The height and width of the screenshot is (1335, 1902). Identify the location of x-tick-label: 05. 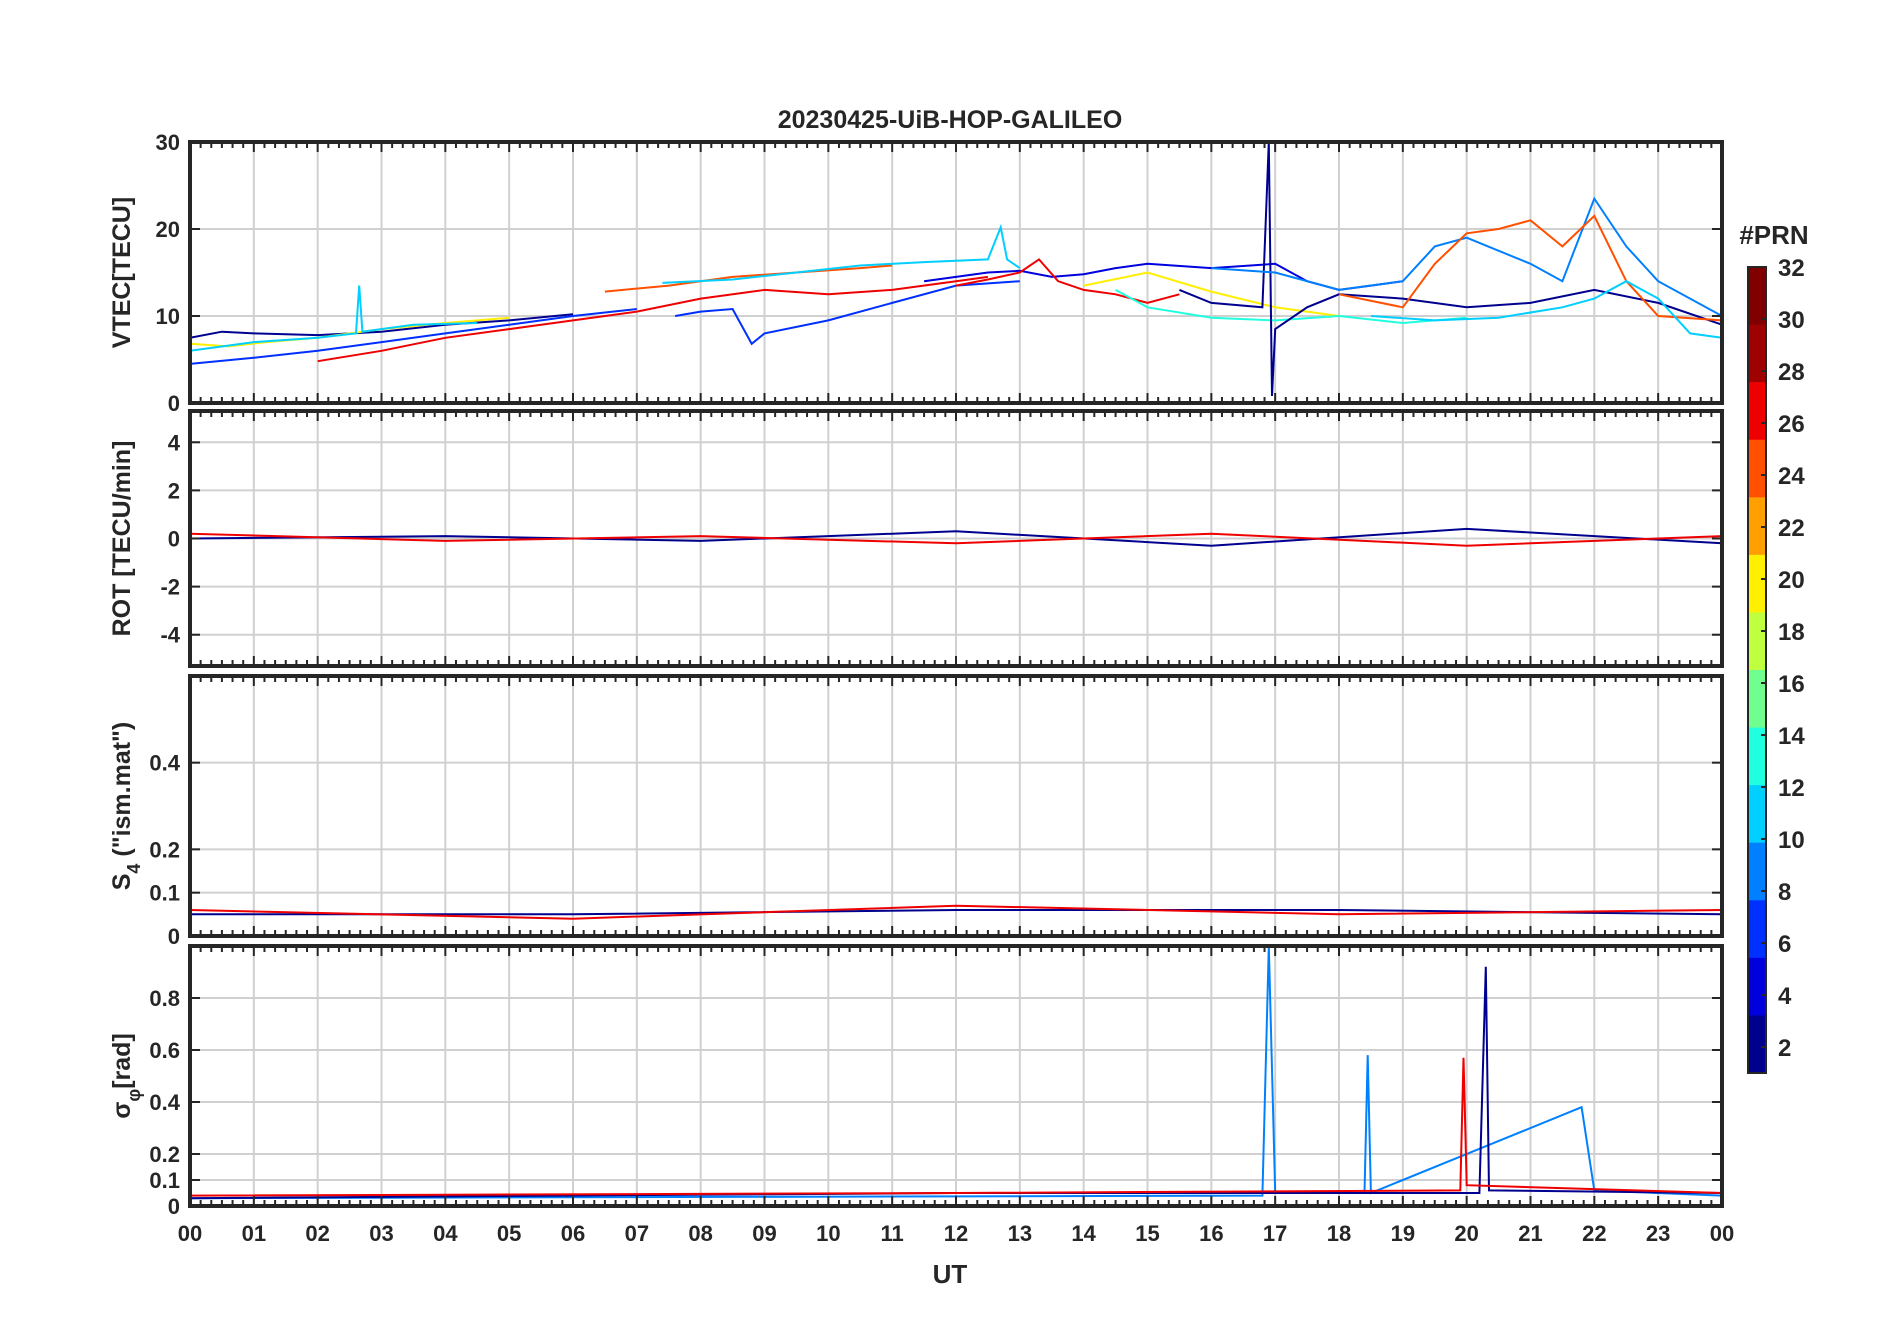
(509, 1233).